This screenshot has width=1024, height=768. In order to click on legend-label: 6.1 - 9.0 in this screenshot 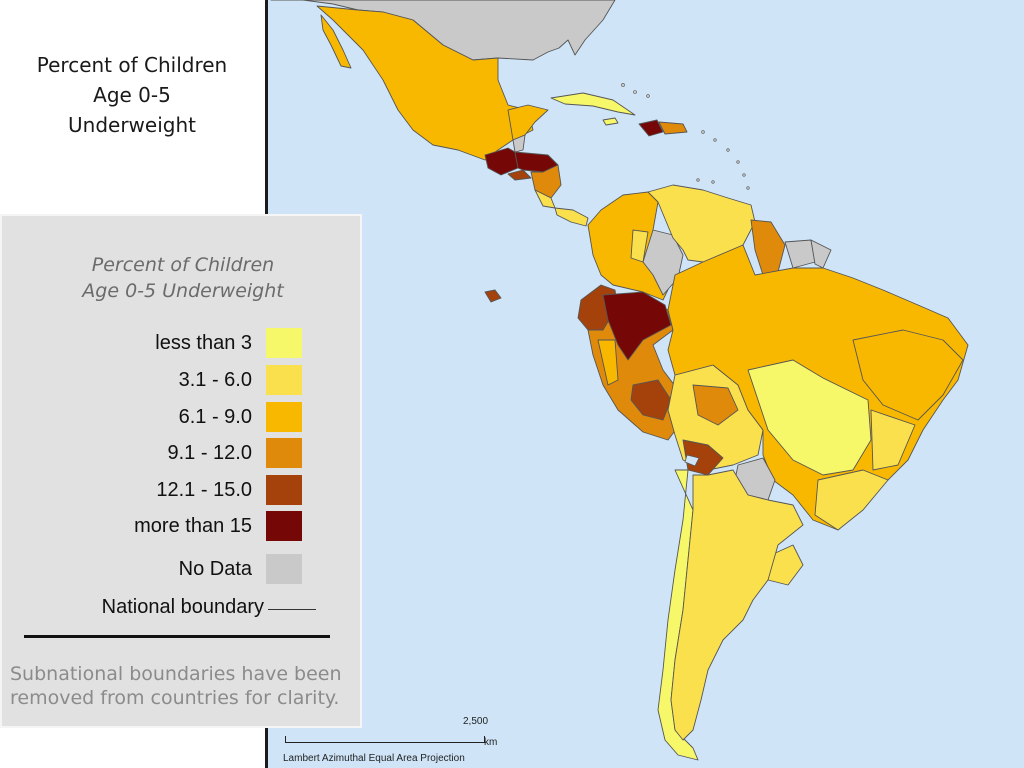, I will do `click(215, 417)`.